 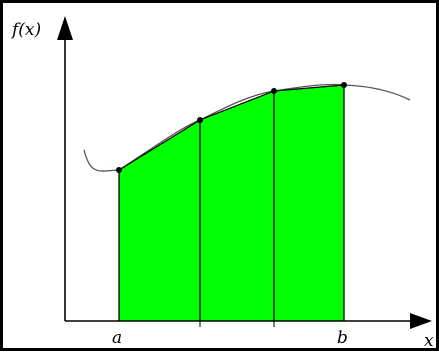 I want to click on upper-limit-label: b, so click(x=342, y=338).